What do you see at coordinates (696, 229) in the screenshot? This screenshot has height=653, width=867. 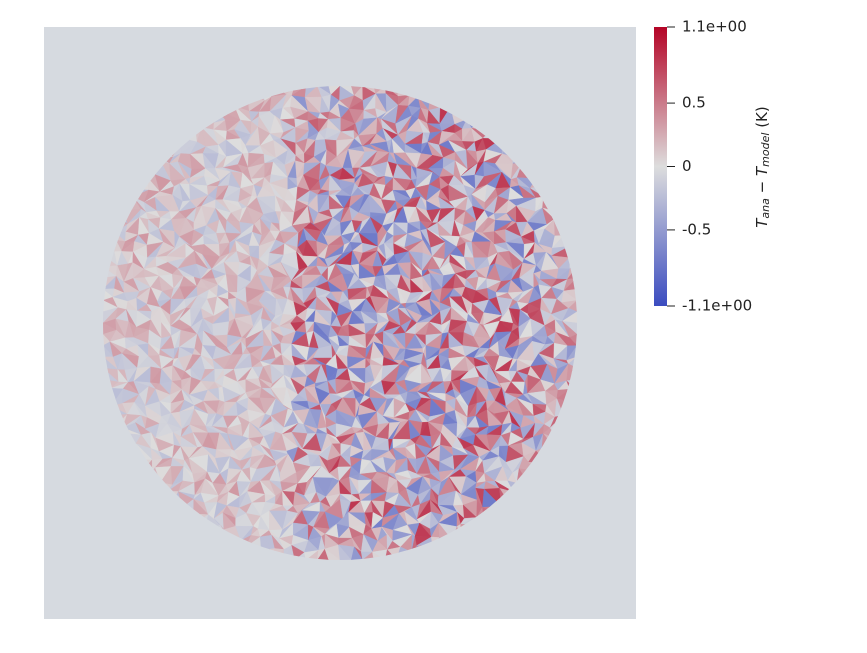 I see `tick-label: -0.5` at bounding box center [696, 229].